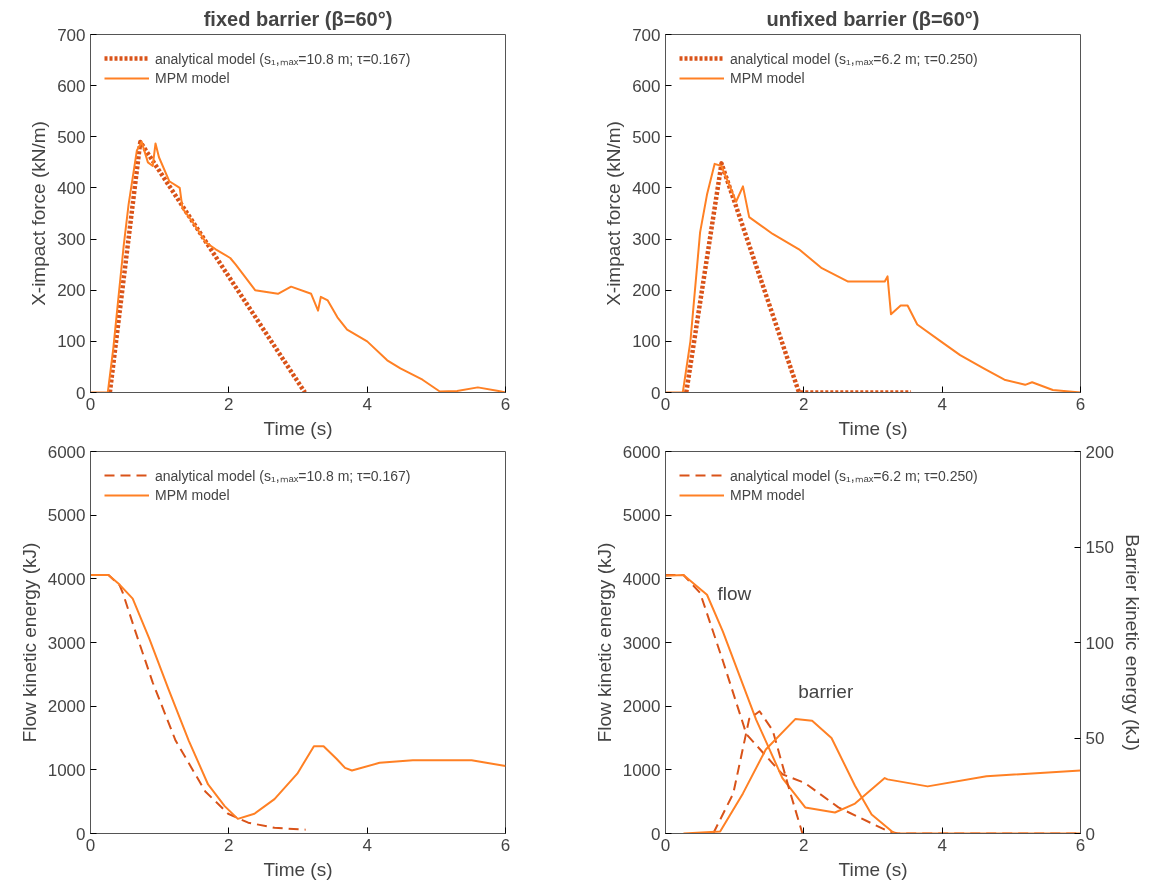 The width and height of the screenshot is (1150, 882). Describe the element at coordinates (1099, 643) in the screenshot. I see `y2-tick-label: 100` at that location.